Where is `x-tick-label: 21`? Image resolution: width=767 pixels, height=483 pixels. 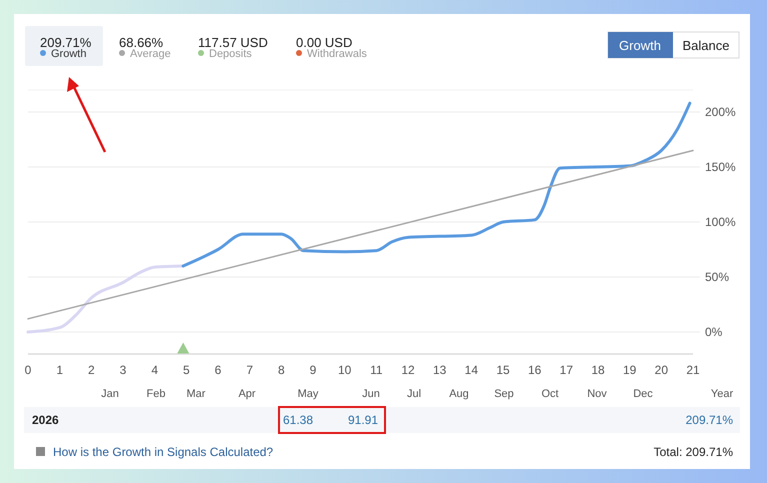 x-tick-label: 21 is located at coordinates (693, 370).